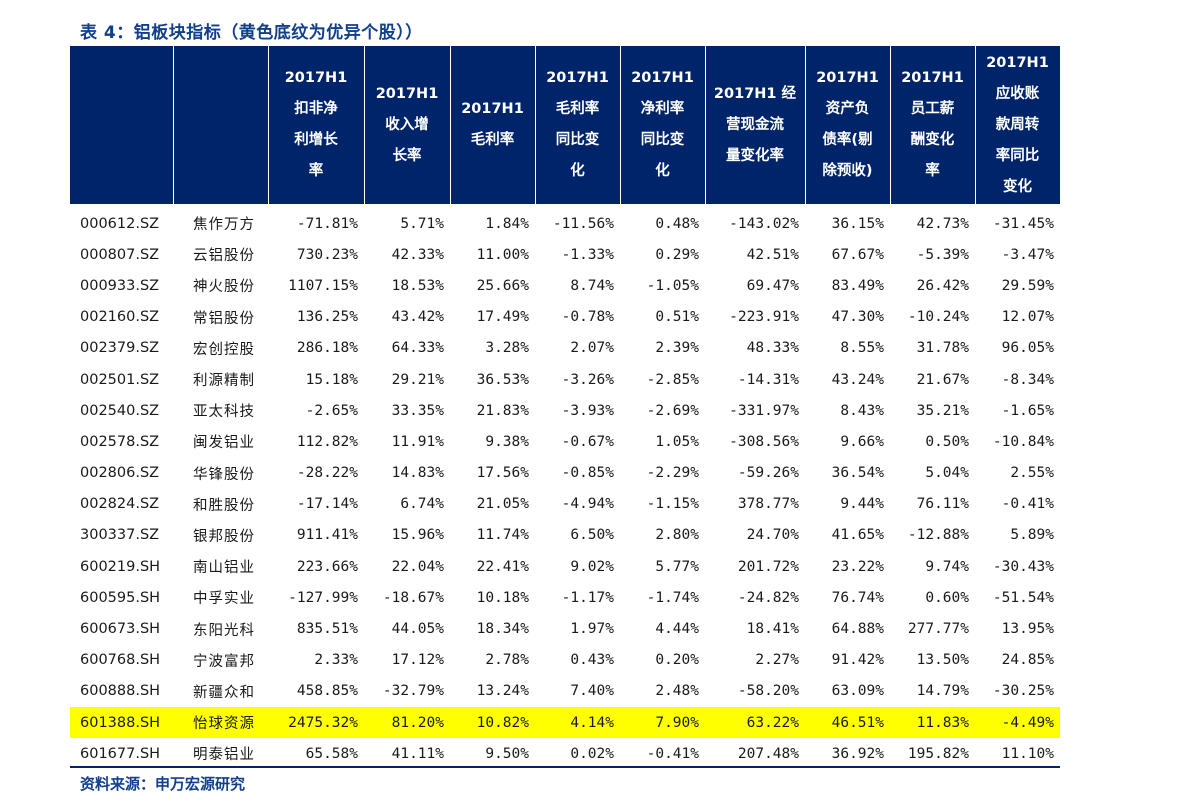  I want to click on value-cell: 0.60%, so click(947, 597).